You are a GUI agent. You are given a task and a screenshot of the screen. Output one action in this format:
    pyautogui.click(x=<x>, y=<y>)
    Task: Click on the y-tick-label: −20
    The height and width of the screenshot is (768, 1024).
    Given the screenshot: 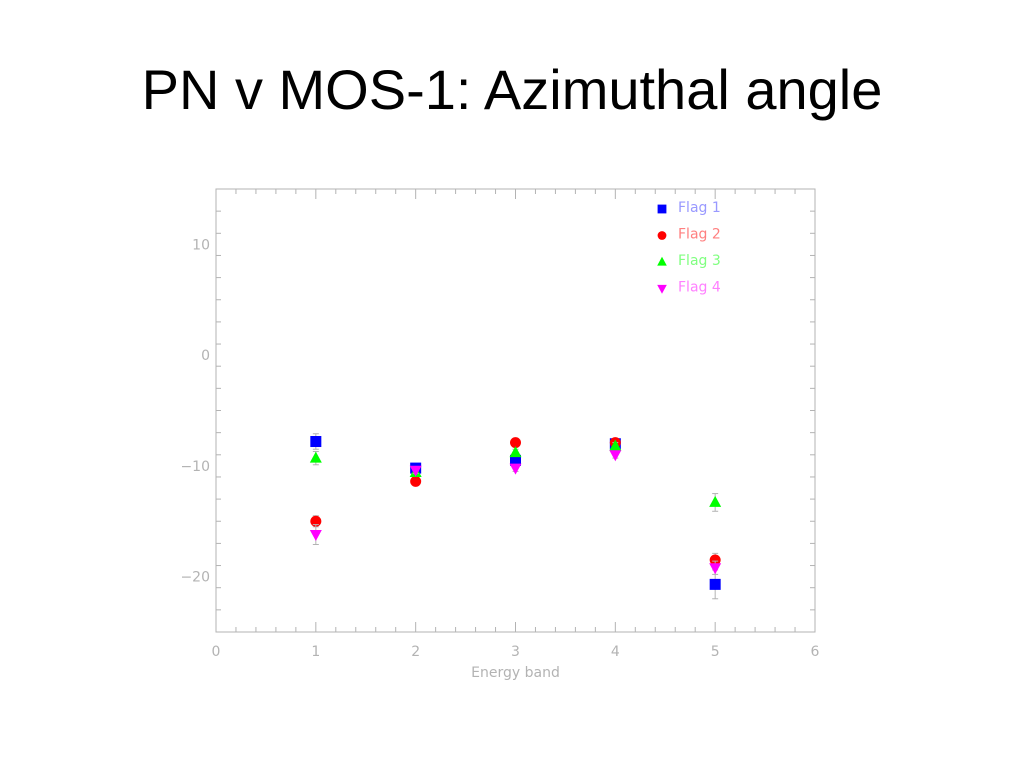 What is the action you would take?
    pyautogui.click(x=195, y=578)
    